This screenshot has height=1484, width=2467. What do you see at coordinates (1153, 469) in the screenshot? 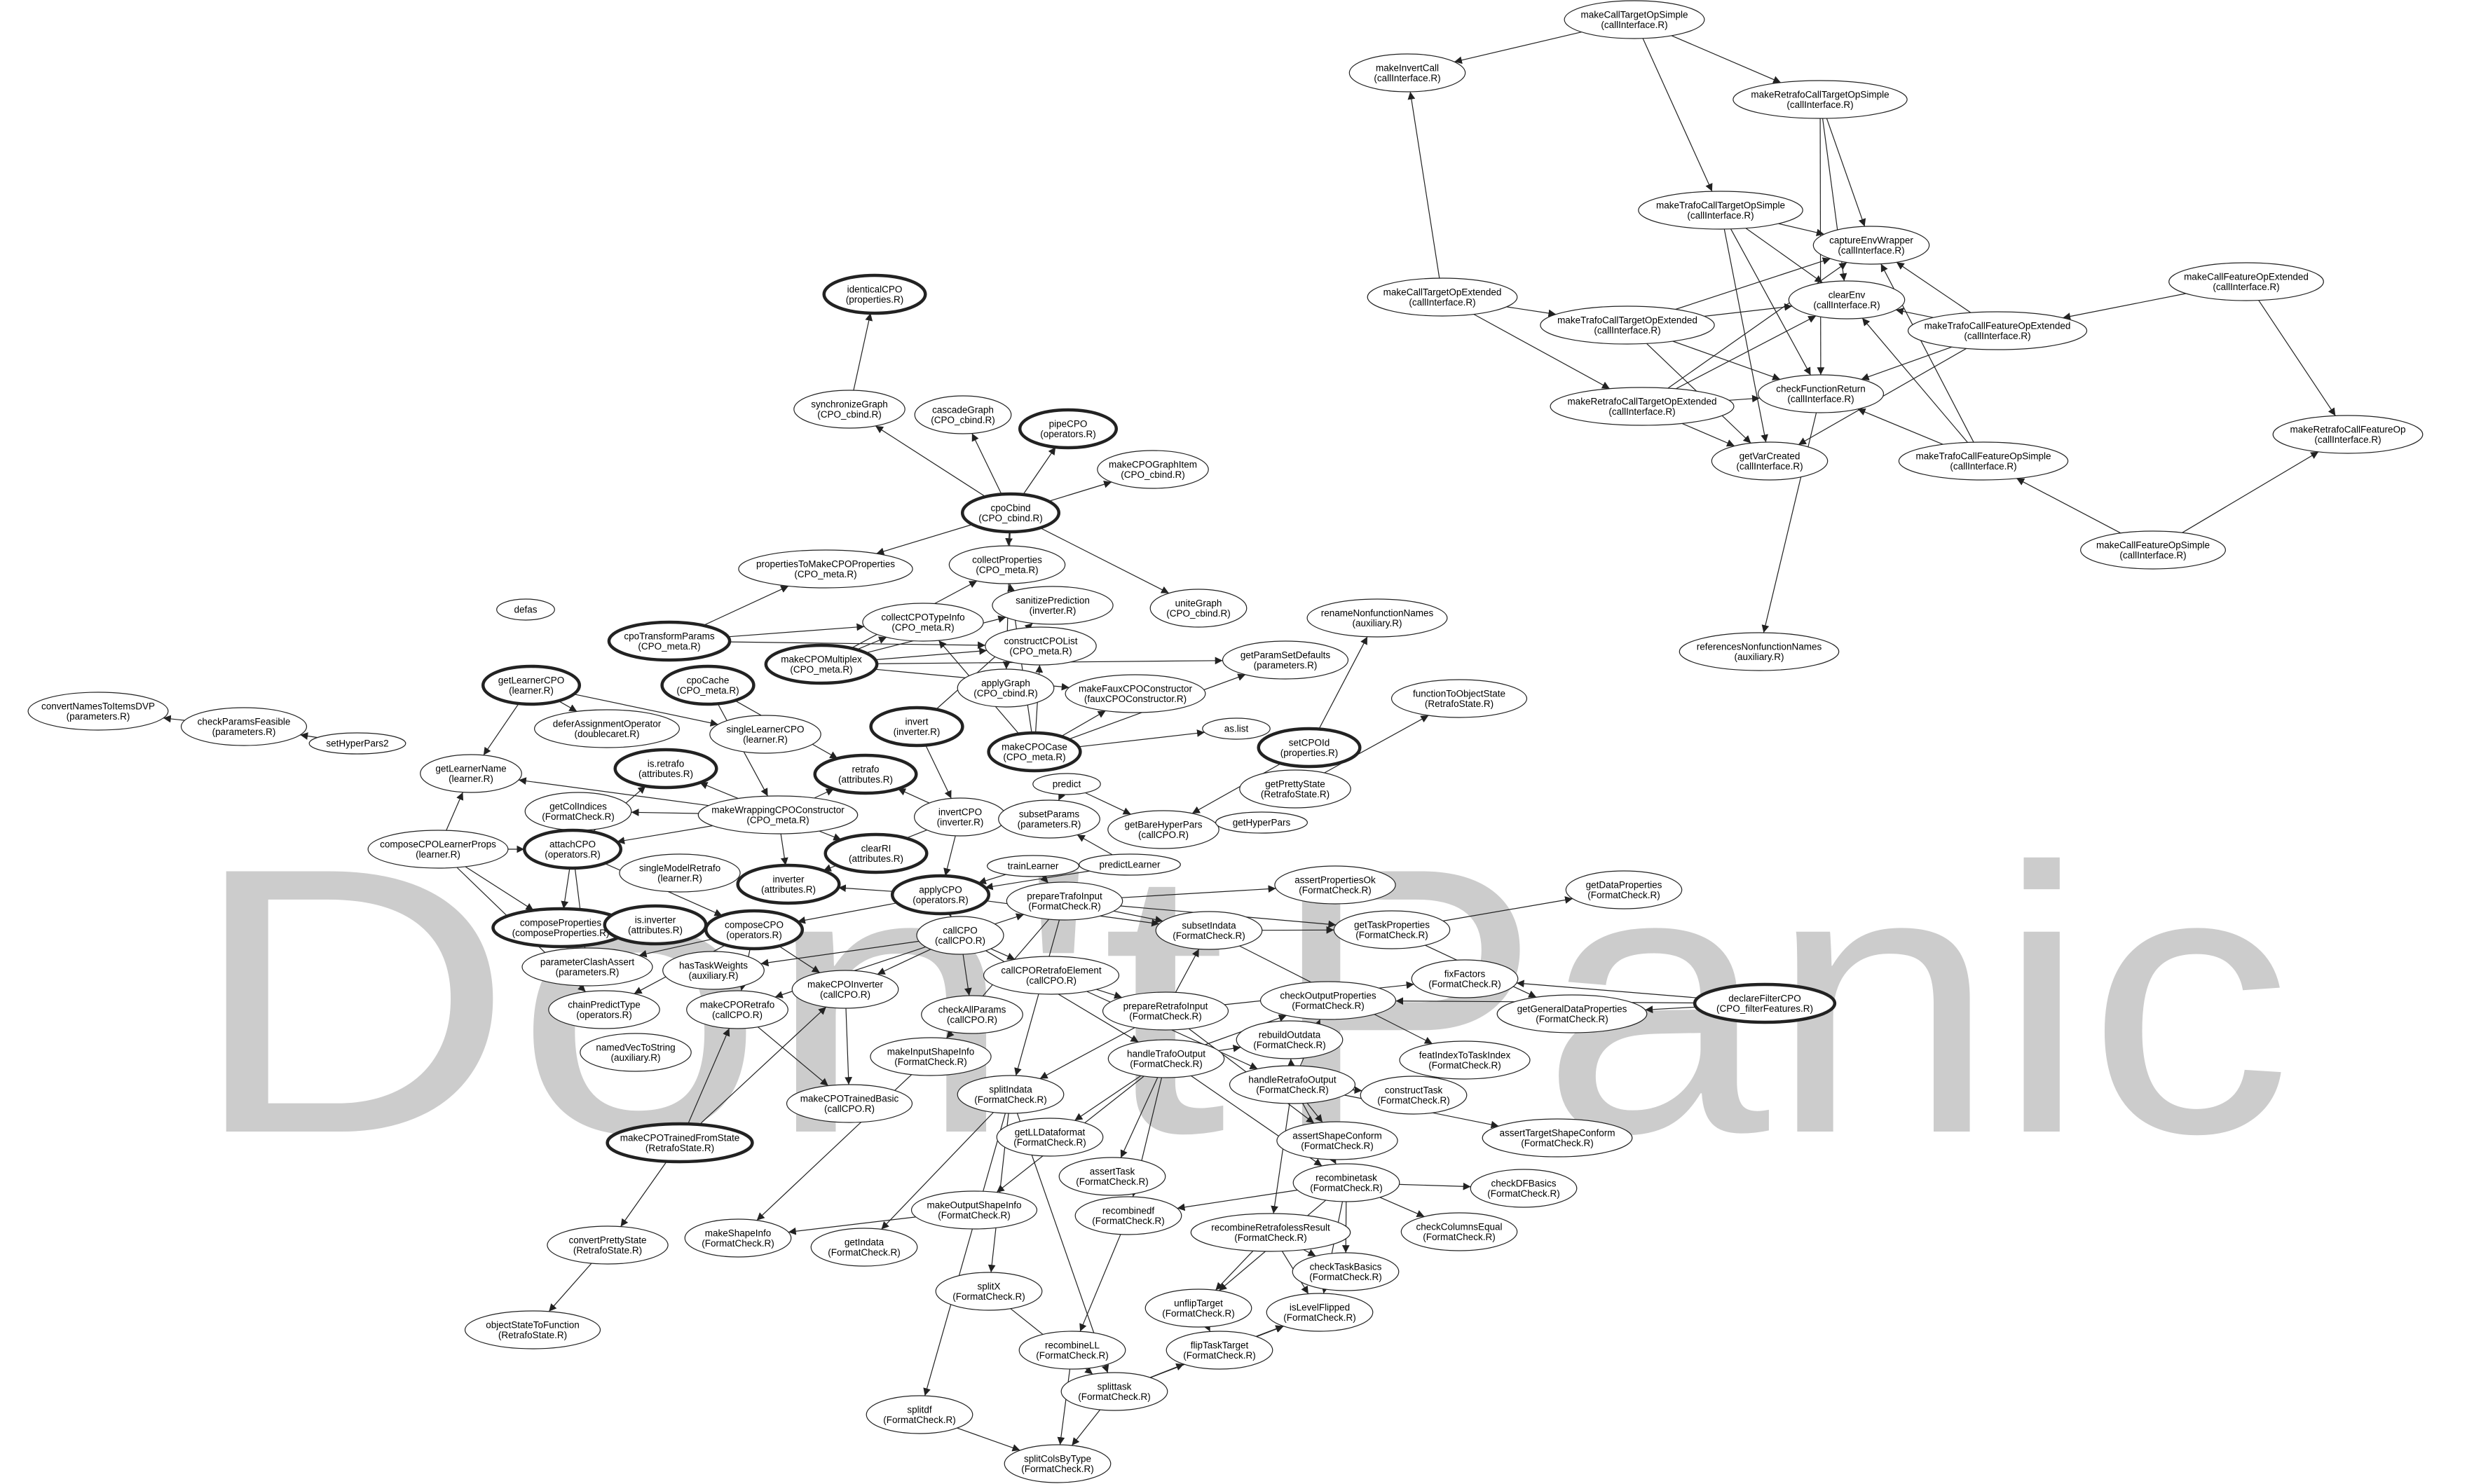
I see `node-ellipse-makeCPOGraphItem` at bounding box center [1153, 469].